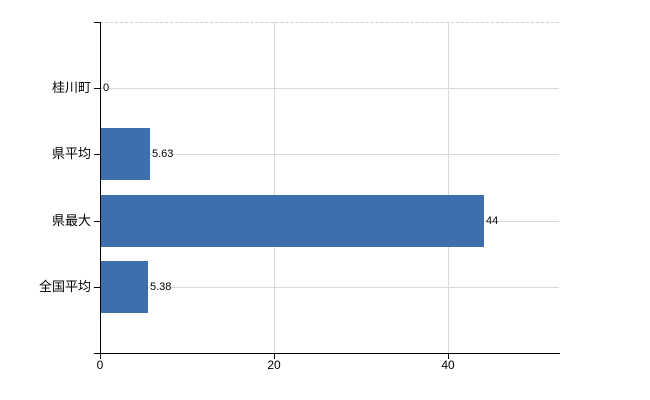  What do you see at coordinates (161, 287) in the screenshot?
I see `value-label: 5.38` at bounding box center [161, 287].